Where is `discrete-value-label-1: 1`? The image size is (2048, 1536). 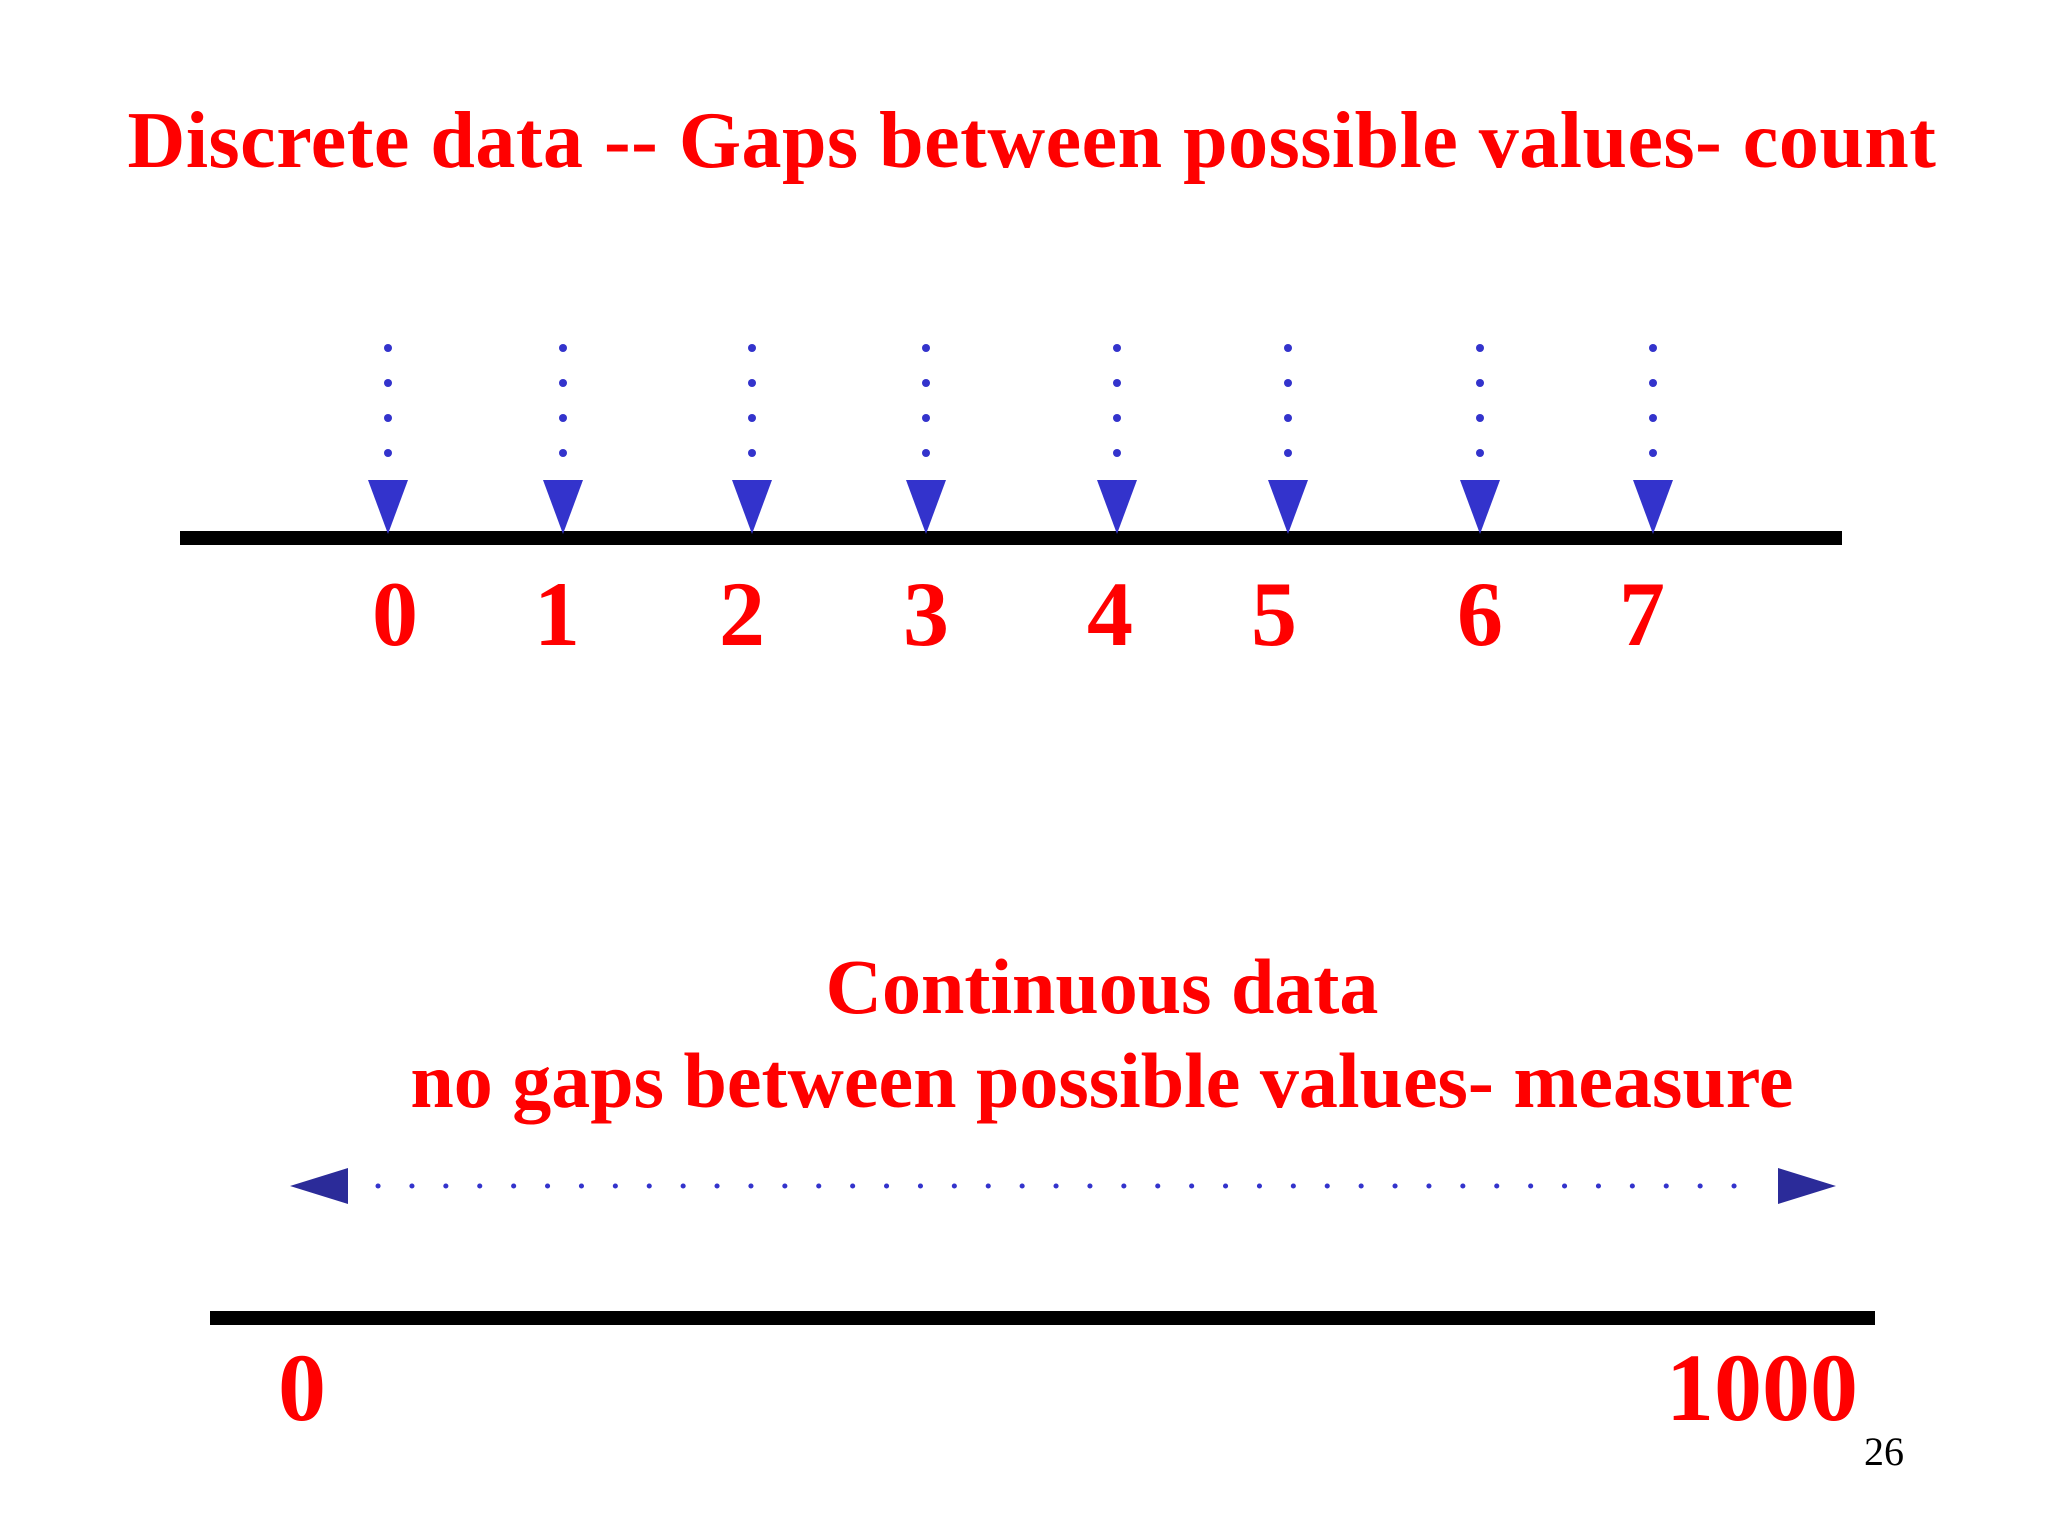 discrete-value-label-1: 1 is located at coordinates (557, 614).